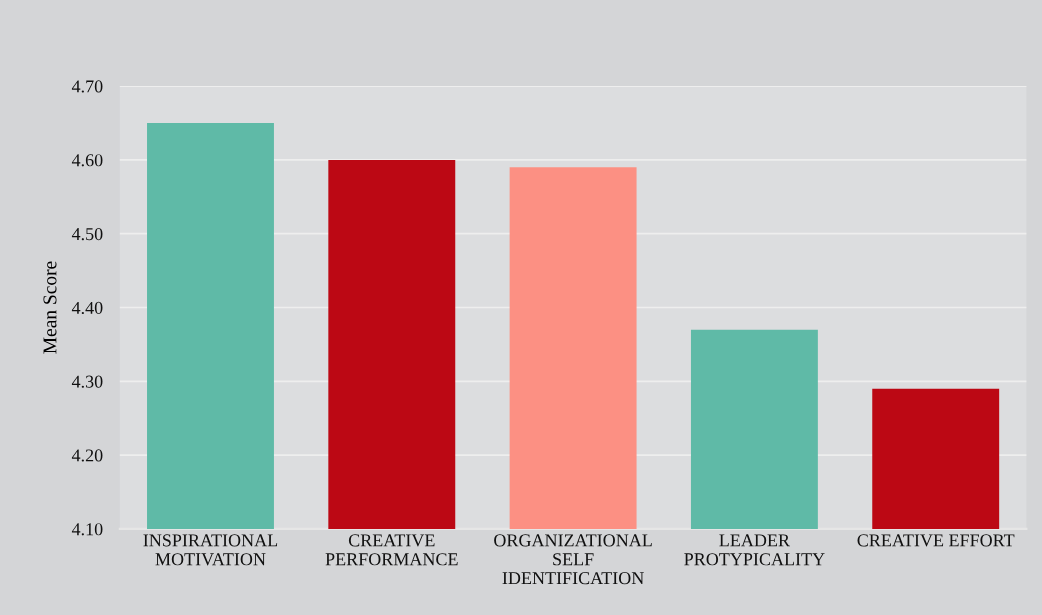 The height and width of the screenshot is (615, 1042). What do you see at coordinates (87, 381) in the screenshot?
I see `y-tick-label: 4.30` at bounding box center [87, 381].